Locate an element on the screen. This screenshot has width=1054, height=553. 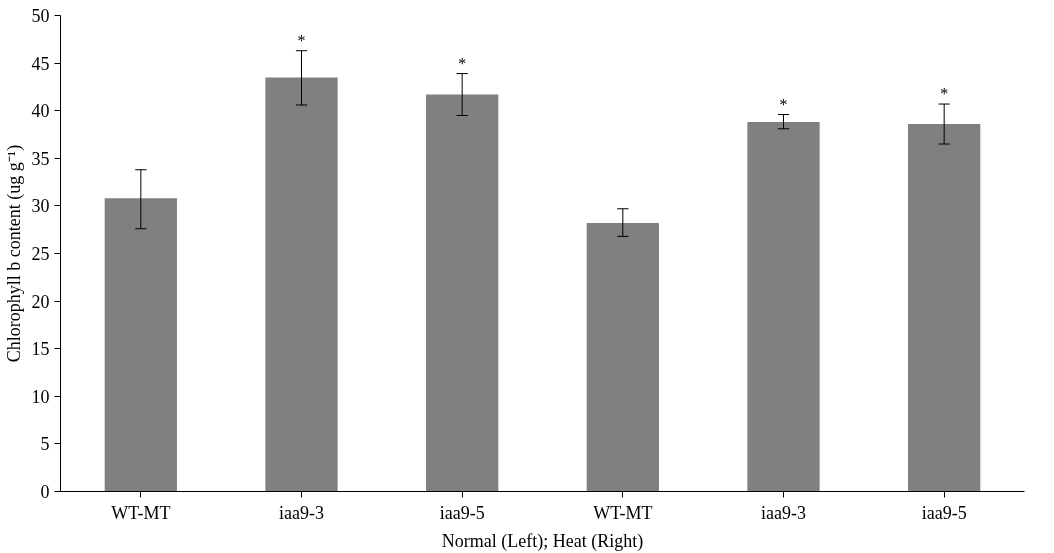
y-tick-label: 40 is located at coordinates (40, 111).